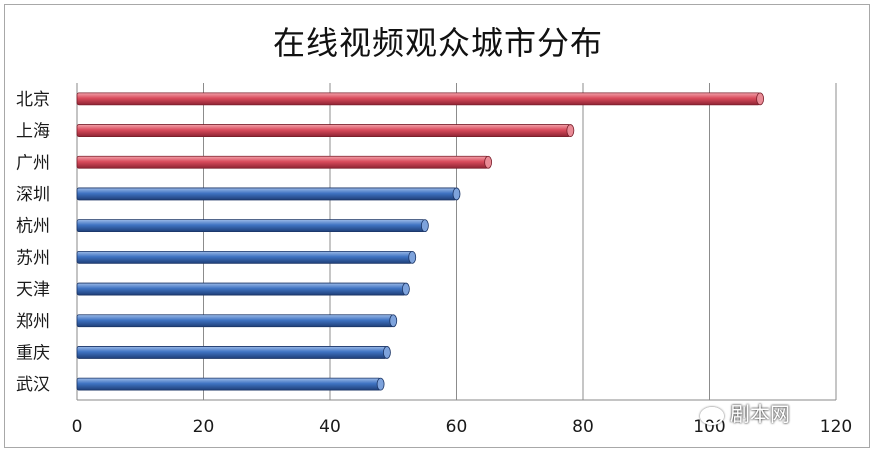  What do you see at coordinates (380, 384) in the screenshot?
I see `bar-cap-武汉` at bounding box center [380, 384].